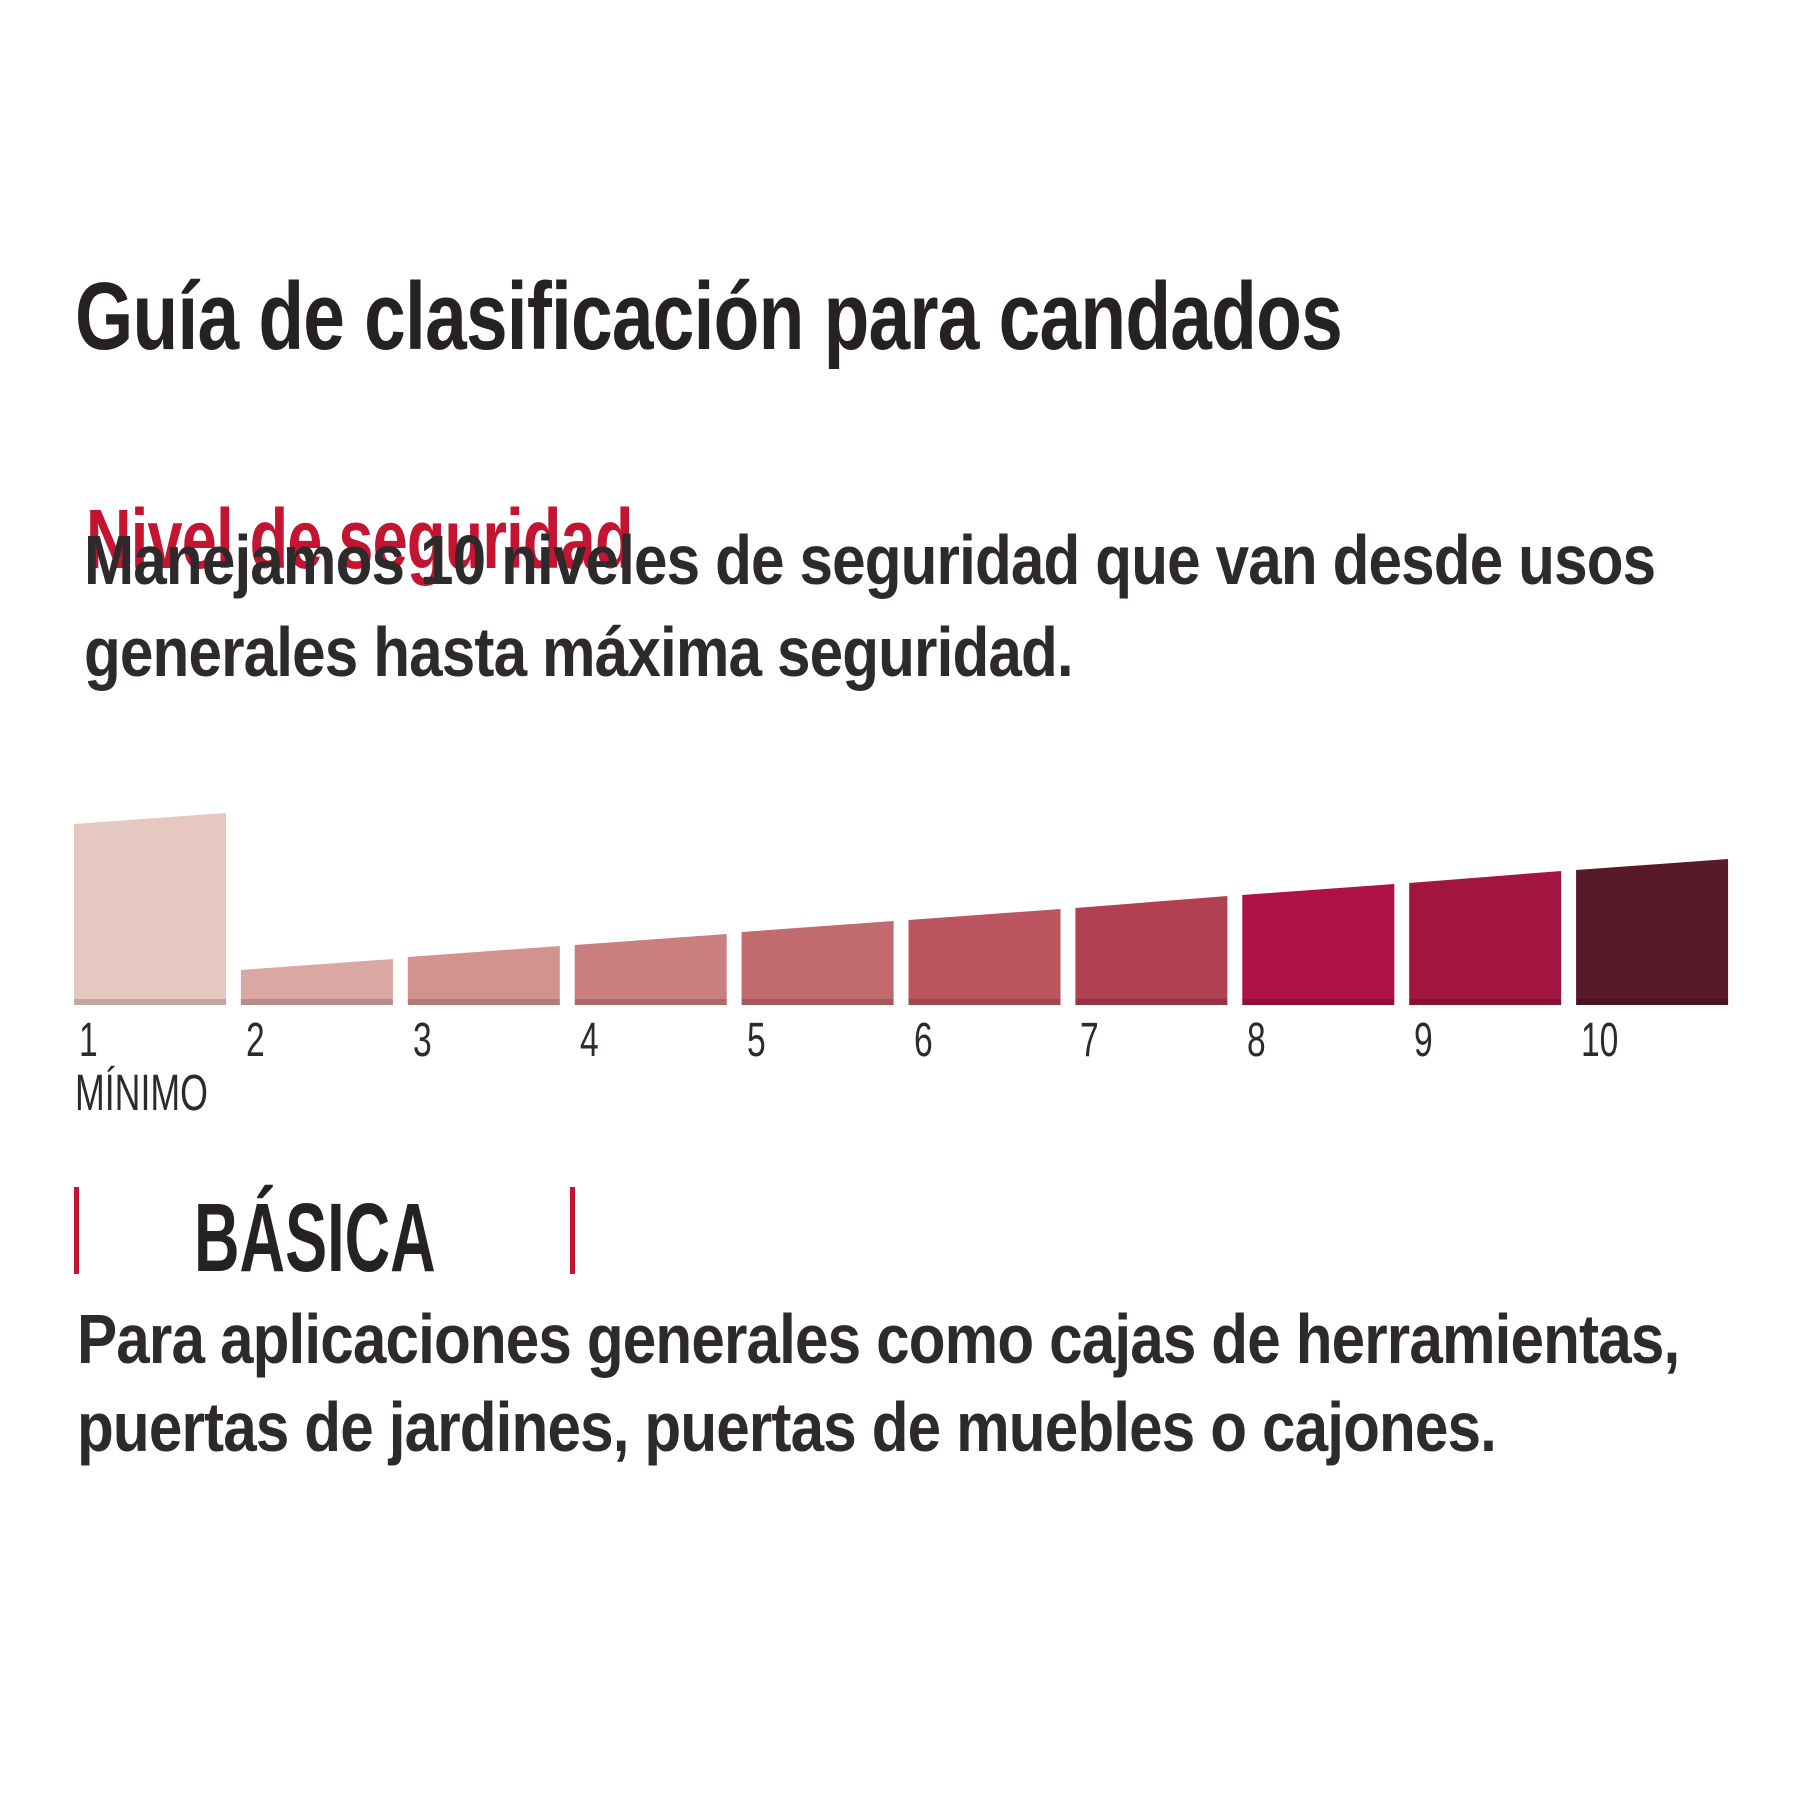  What do you see at coordinates (1256, 1040) in the screenshot?
I see `chart-bar-label-8: 8` at bounding box center [1256, 1040].